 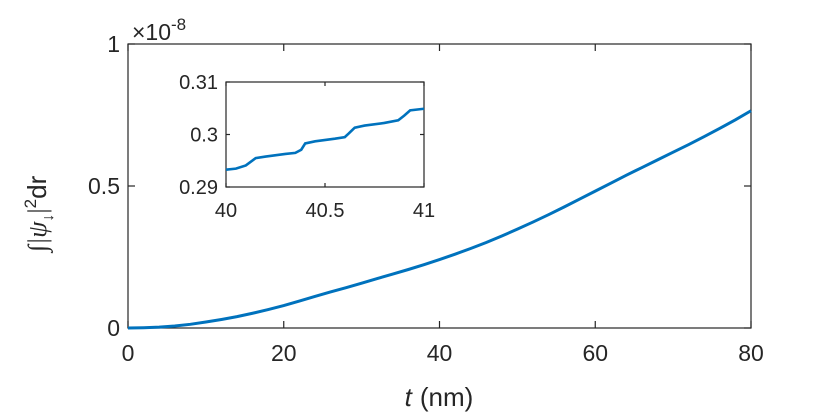 I want to click on inset-xtick-label-2: 41, so click(x=424, y=211).